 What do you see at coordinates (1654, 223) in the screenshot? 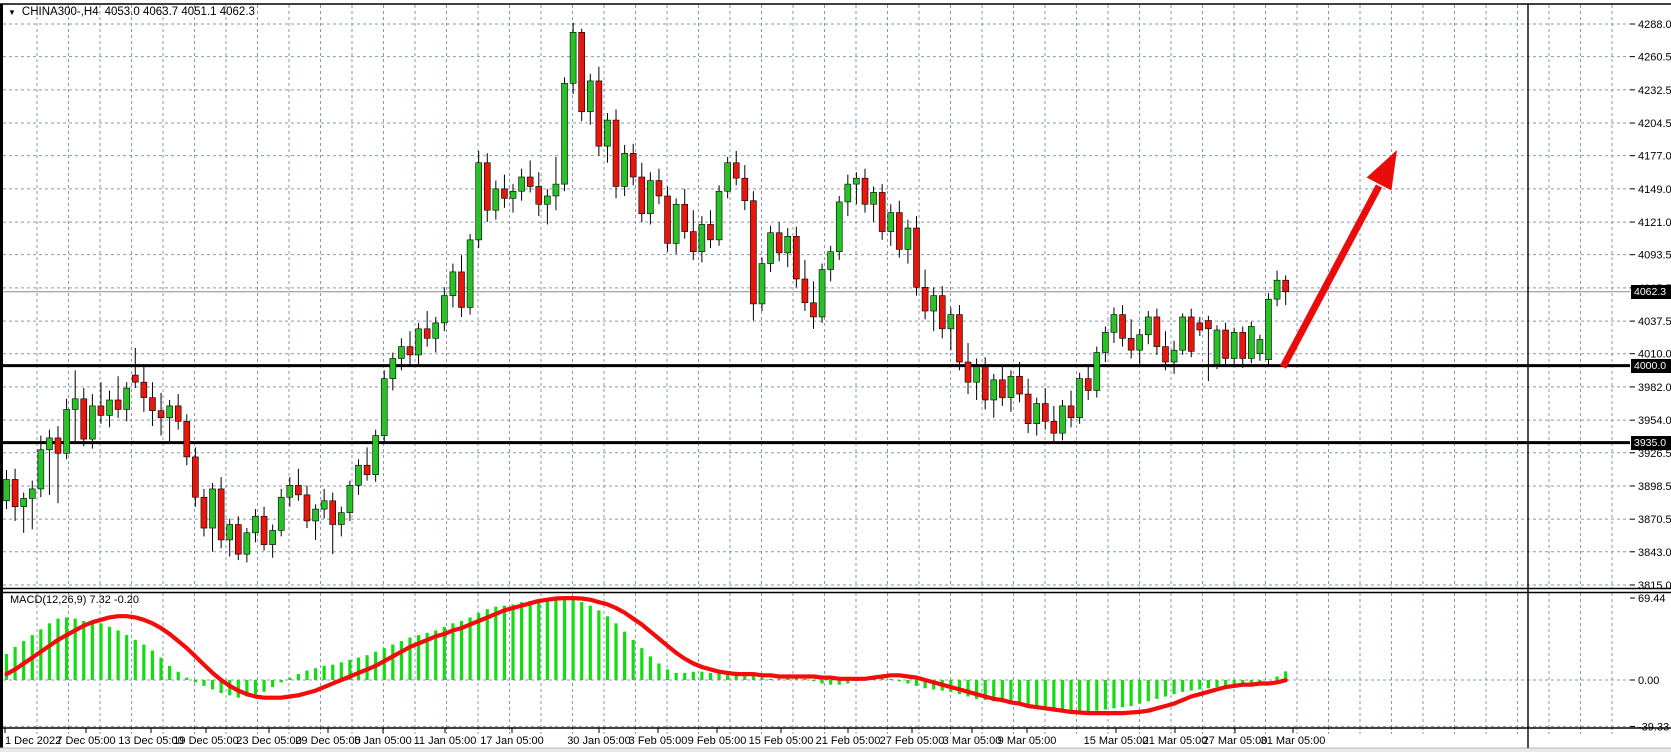
I see `price-tick-label: 4121.0` at bounding box center [1654, 223].